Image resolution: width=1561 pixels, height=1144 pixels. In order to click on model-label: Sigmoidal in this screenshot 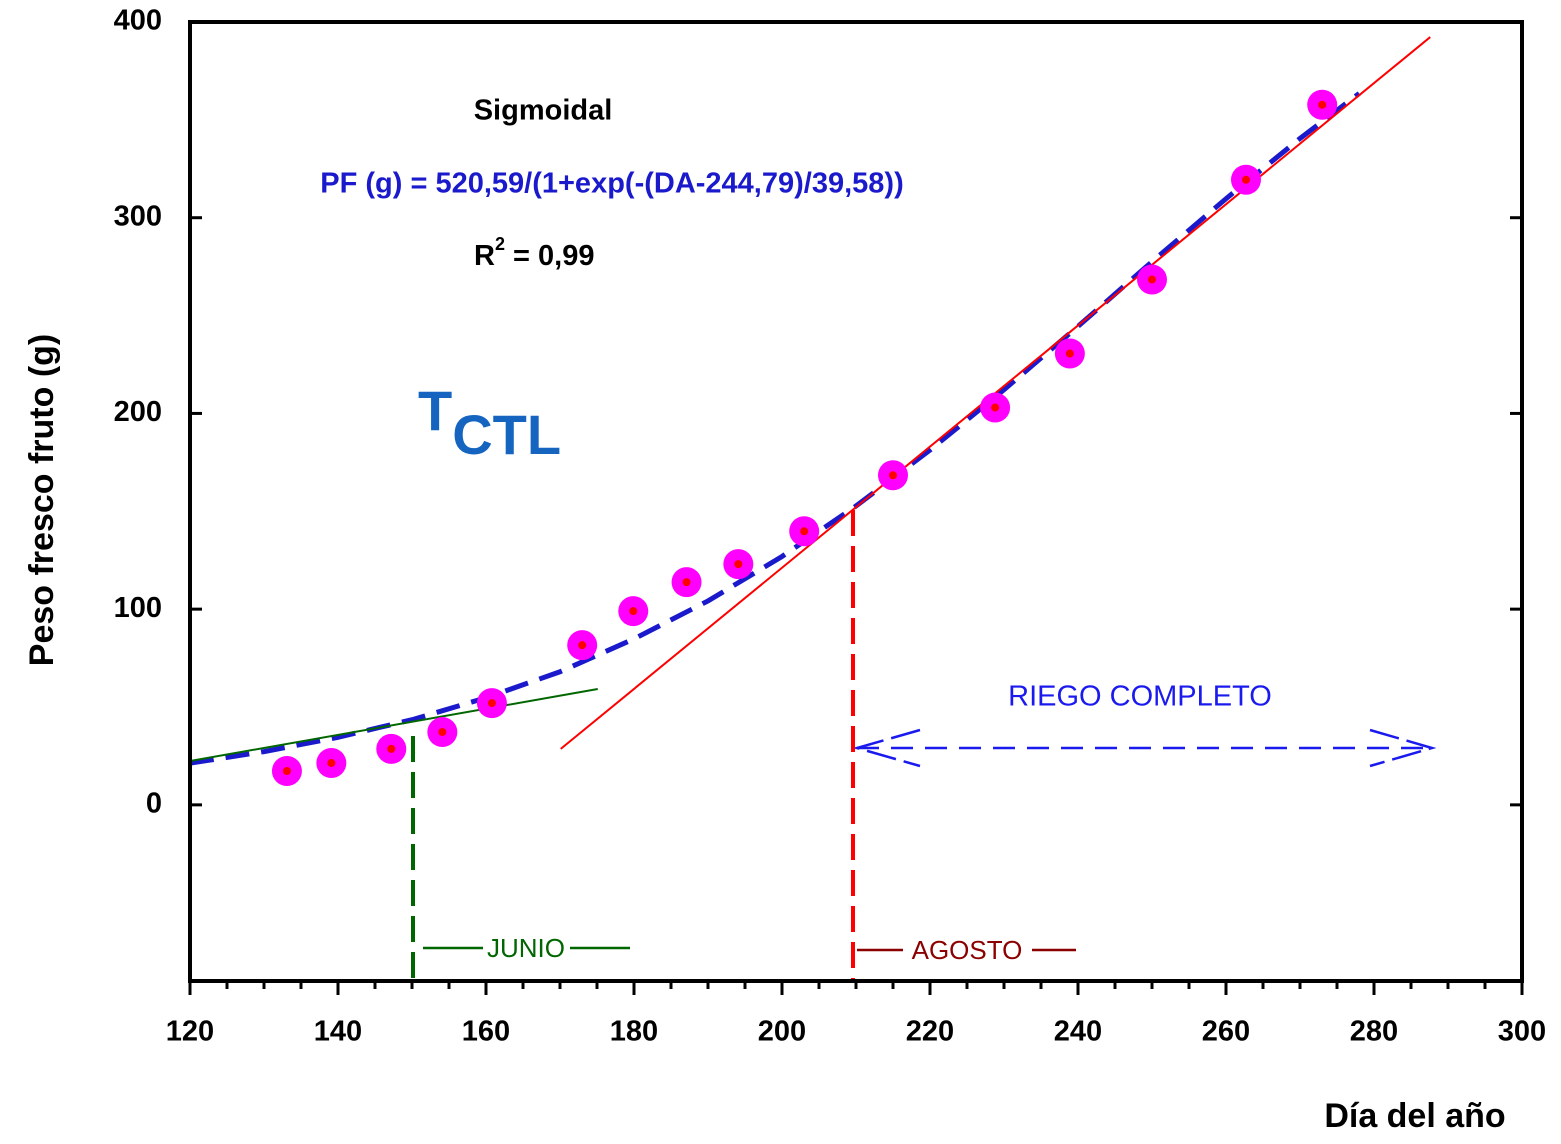, I will do `click(543, 111)`.